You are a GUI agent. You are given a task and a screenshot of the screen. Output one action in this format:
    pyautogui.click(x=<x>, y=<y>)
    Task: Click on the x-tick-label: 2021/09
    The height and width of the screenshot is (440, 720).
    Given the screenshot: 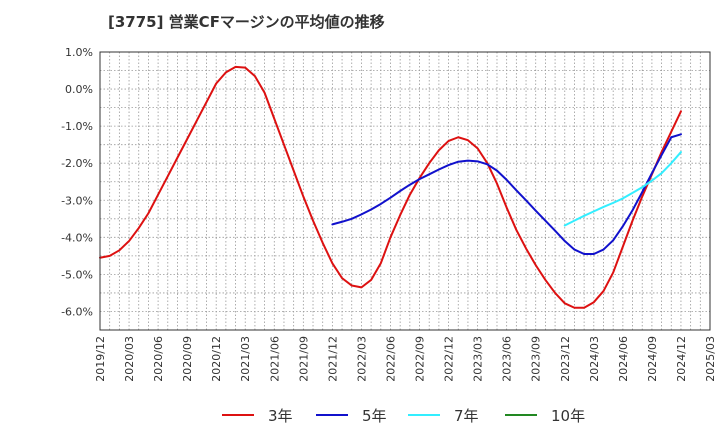 What is the action you would take?
    pyautogui.click(x=303, y=359)
    